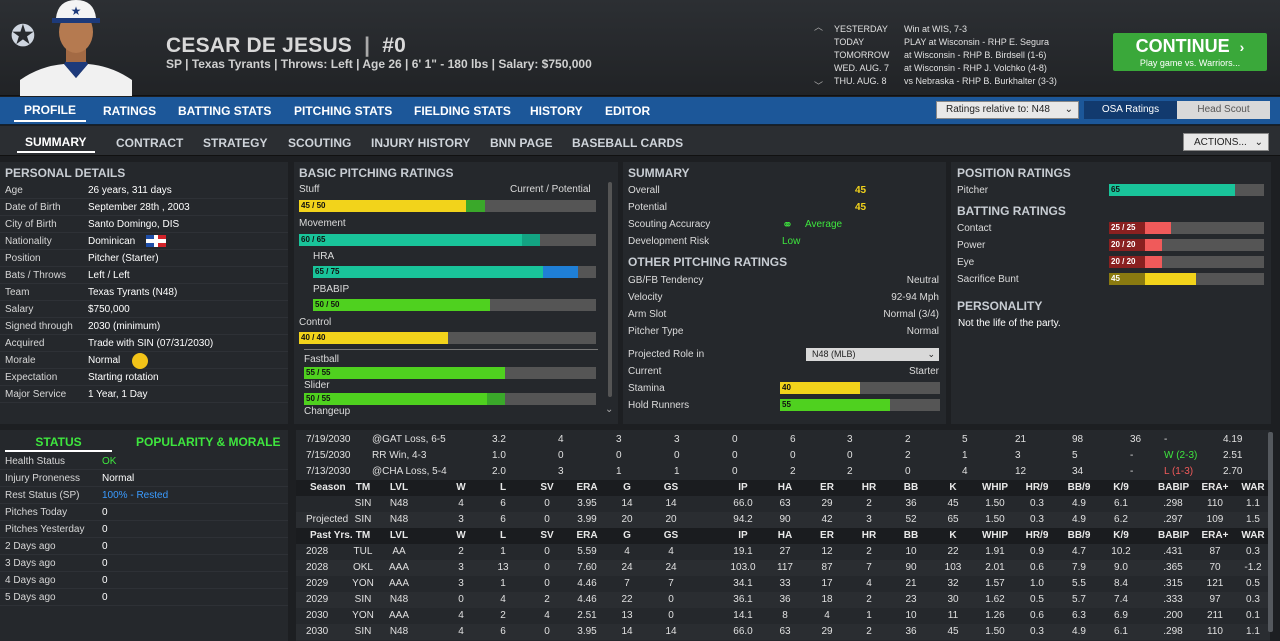 The height and width of the screenshot is (641, 1280). What do you see at coordinates (56, 144) in the screenshot?
I see `subtab-summary: SUMMARY` at bounding box center [56, 144].